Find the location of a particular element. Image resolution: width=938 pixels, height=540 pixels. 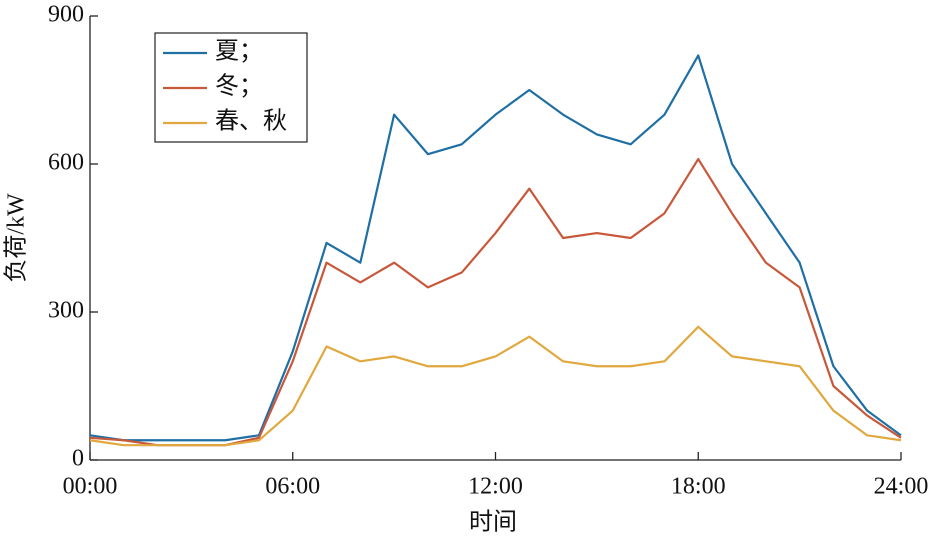

legend-label: 冬； is located at coordinates (239, 86).